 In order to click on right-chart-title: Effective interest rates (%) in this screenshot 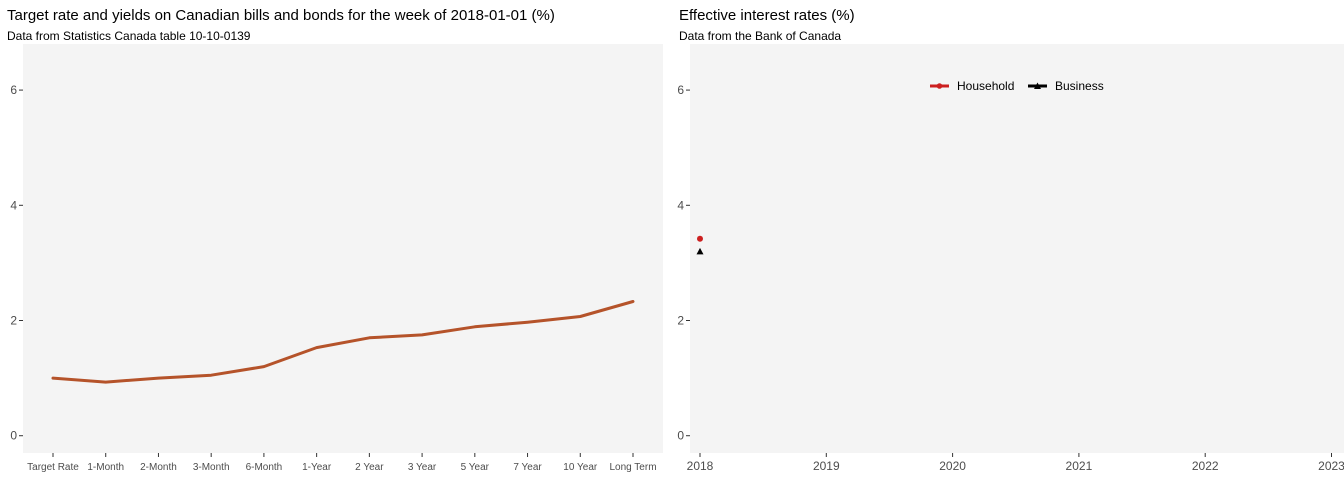, I will do `click(767, 15)`.